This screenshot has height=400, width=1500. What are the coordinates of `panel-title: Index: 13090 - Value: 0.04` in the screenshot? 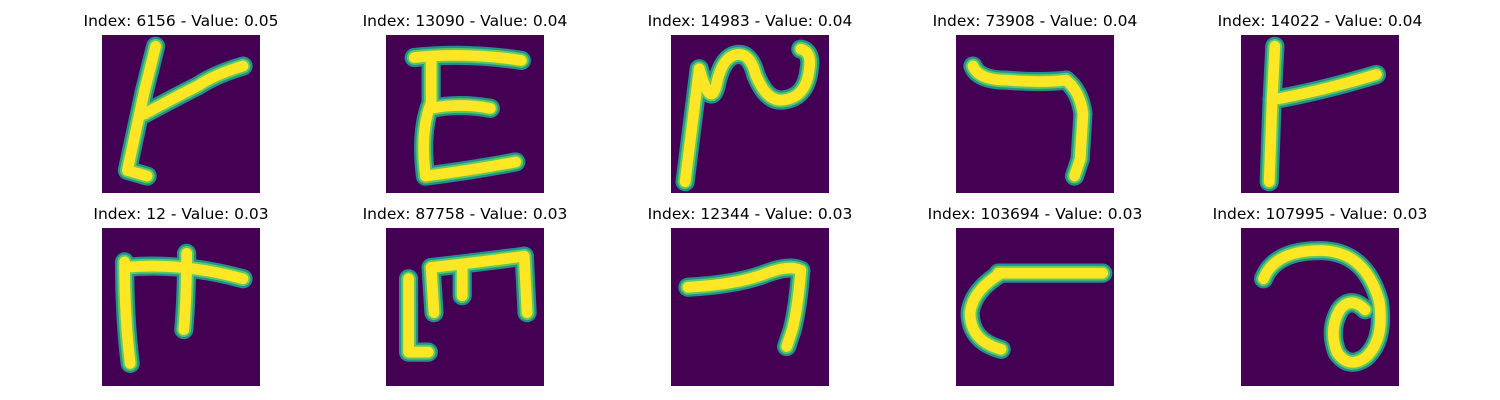 It's located at (465, 21).